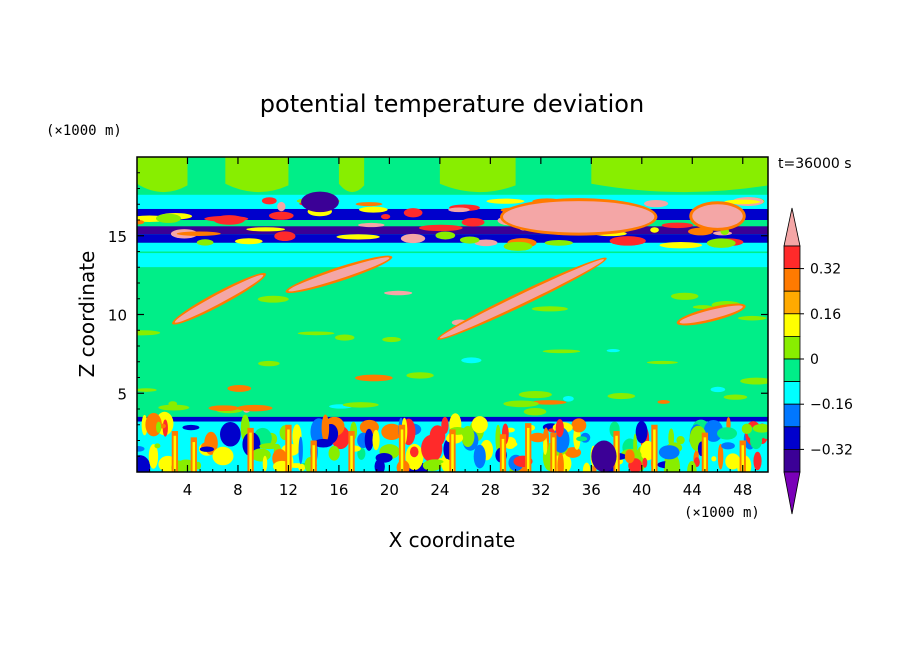 Image resolution: width=904 pixels, height=654 pixels. I want to click on x-unit-label: (×1000 m), so click(722, 513).